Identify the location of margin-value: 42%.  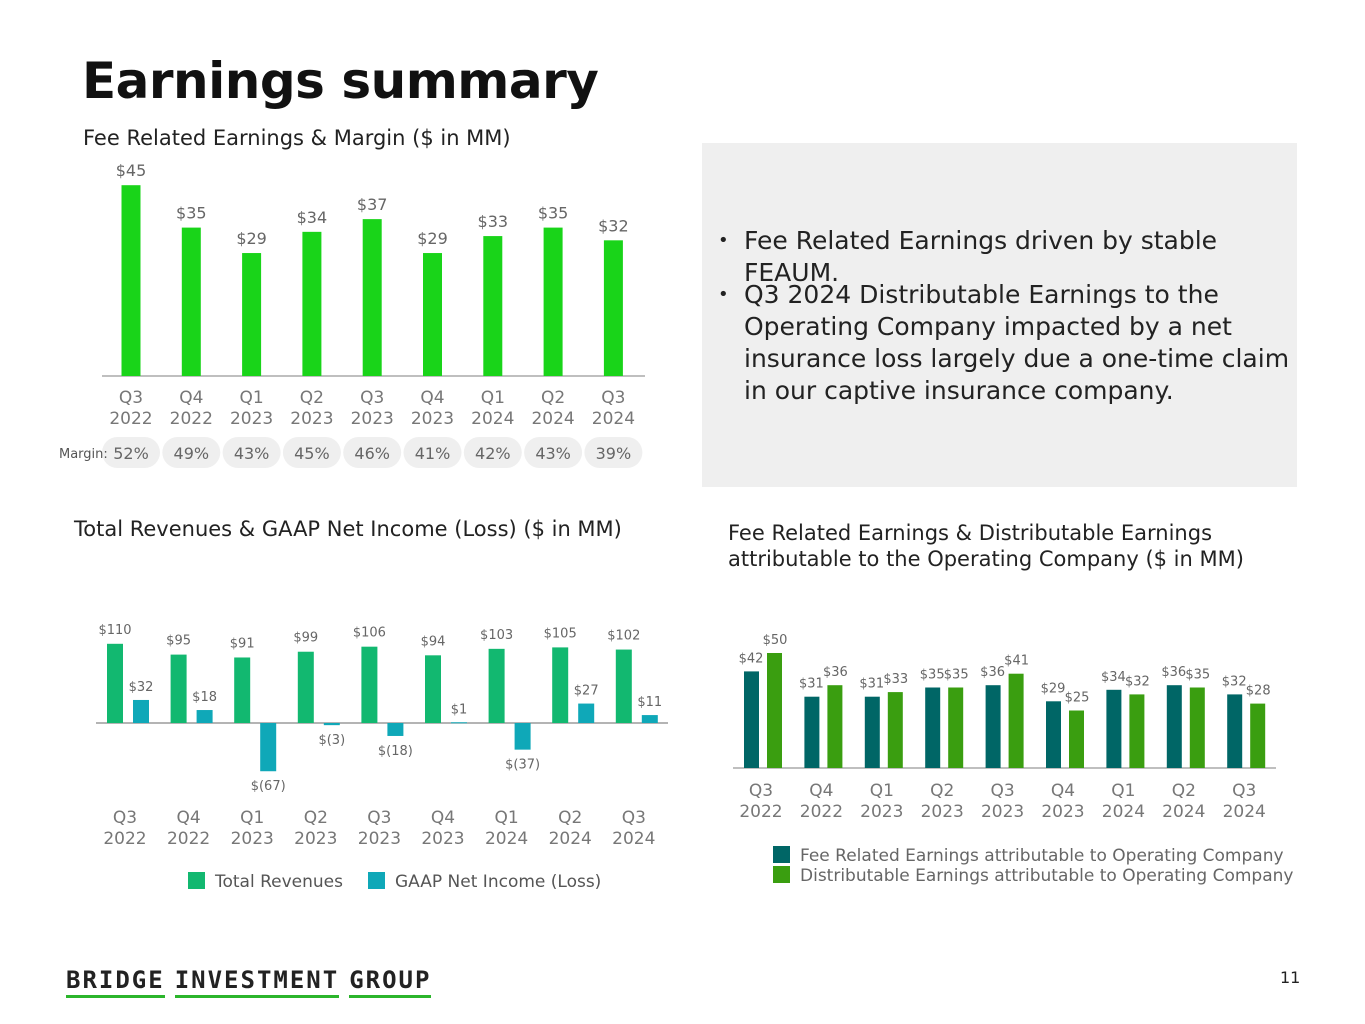
(493, 453).